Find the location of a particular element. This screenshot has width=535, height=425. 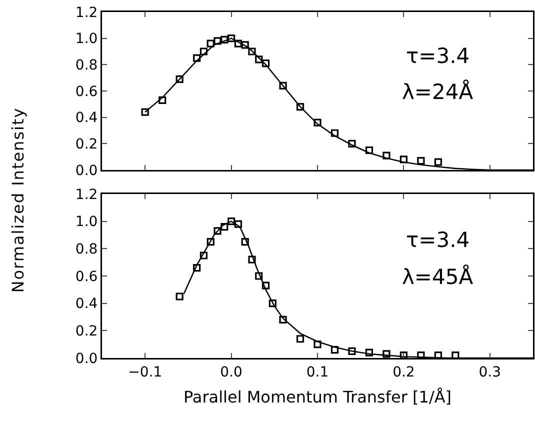

x-tick-label: −0.1 is located at coordinates (145, 372).